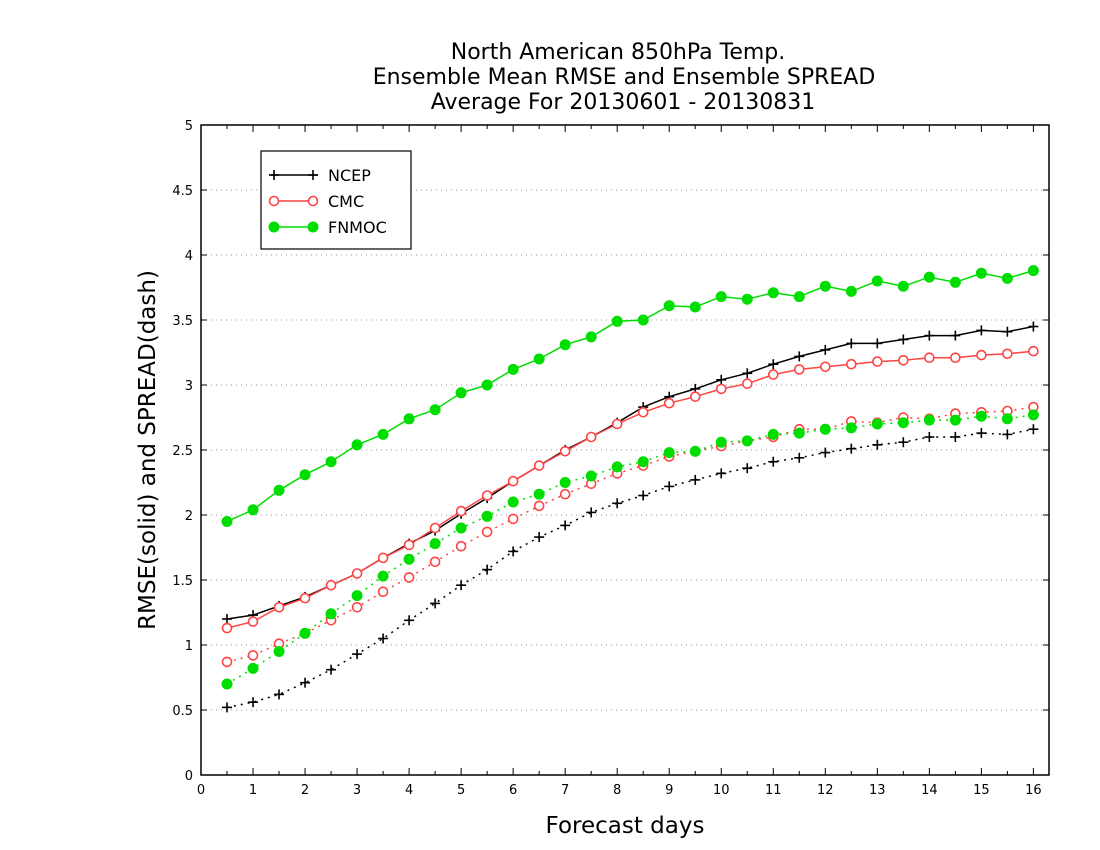 This screenshot has width=1100, height=850. Describe the element at coordinates (182, 451) in the screenshot. I see `y-tick-label: 2.5` at that location.